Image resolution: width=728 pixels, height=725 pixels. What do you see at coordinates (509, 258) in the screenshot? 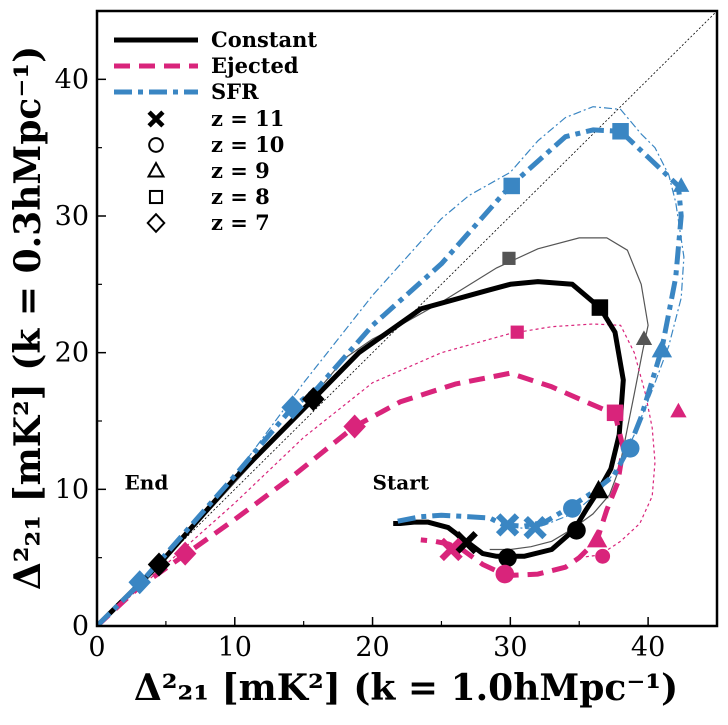
I see `marker-thin-constant-z8` at bounding box center [509, 258].